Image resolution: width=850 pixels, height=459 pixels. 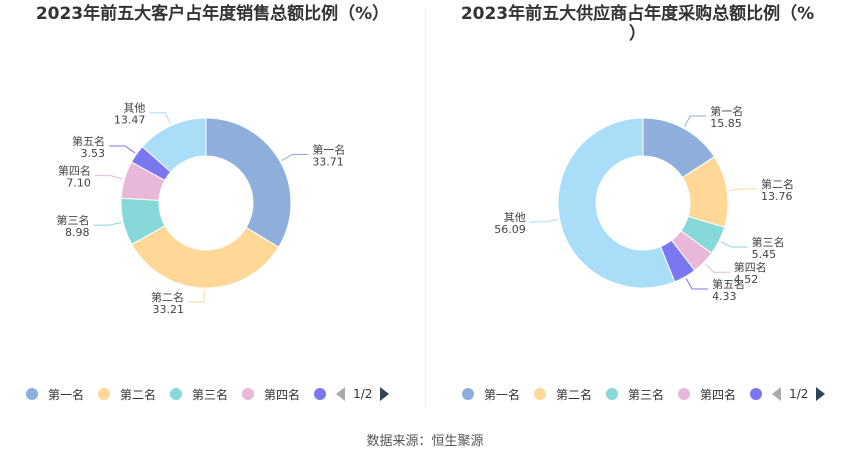 What do you see at coordinates (724, 296) in the screenshot?
I see `slice-value-label: 4.33` at bounding box center [724, 296].